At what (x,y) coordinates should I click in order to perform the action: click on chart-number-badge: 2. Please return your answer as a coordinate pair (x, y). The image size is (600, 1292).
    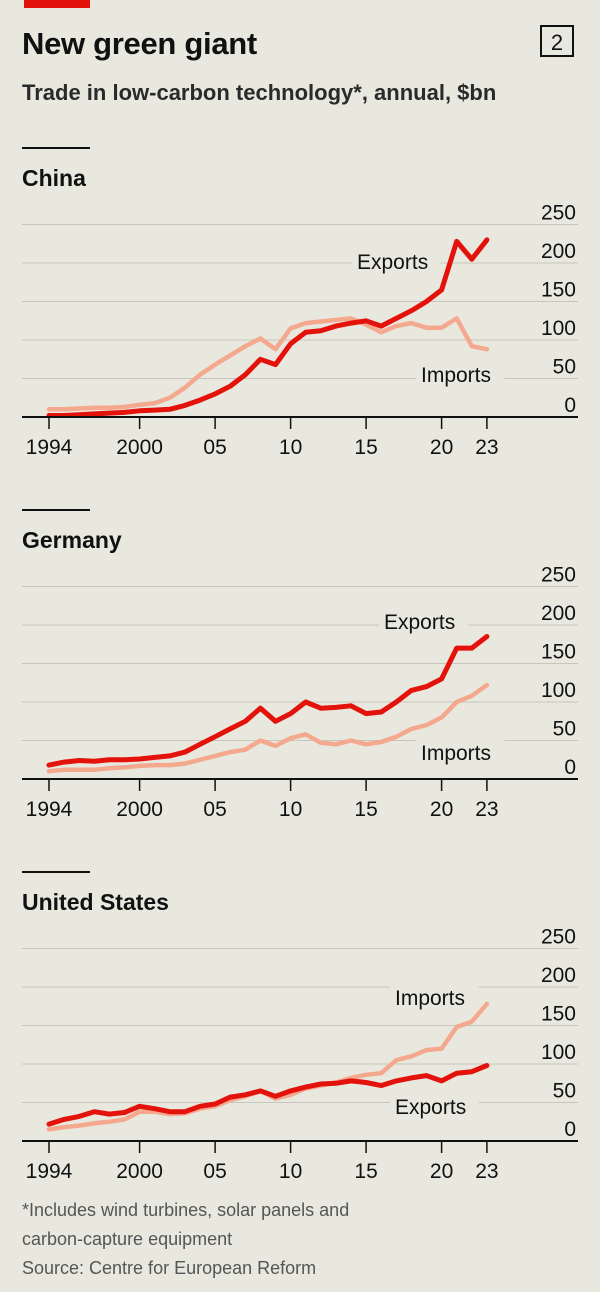
    Looking at the image, I should click on (557, 41).